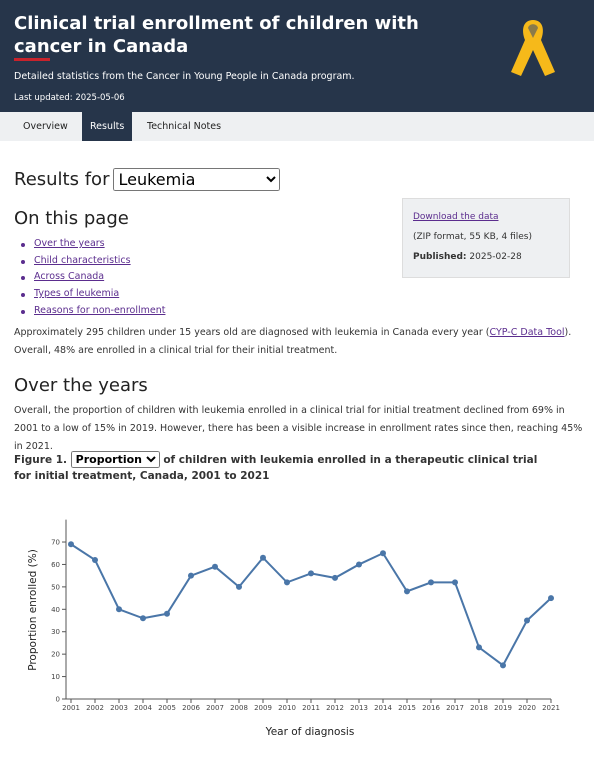  Describe the element at coordinates (184, 126) in the screenshot. I see `tab: Technical Notes` at that location.